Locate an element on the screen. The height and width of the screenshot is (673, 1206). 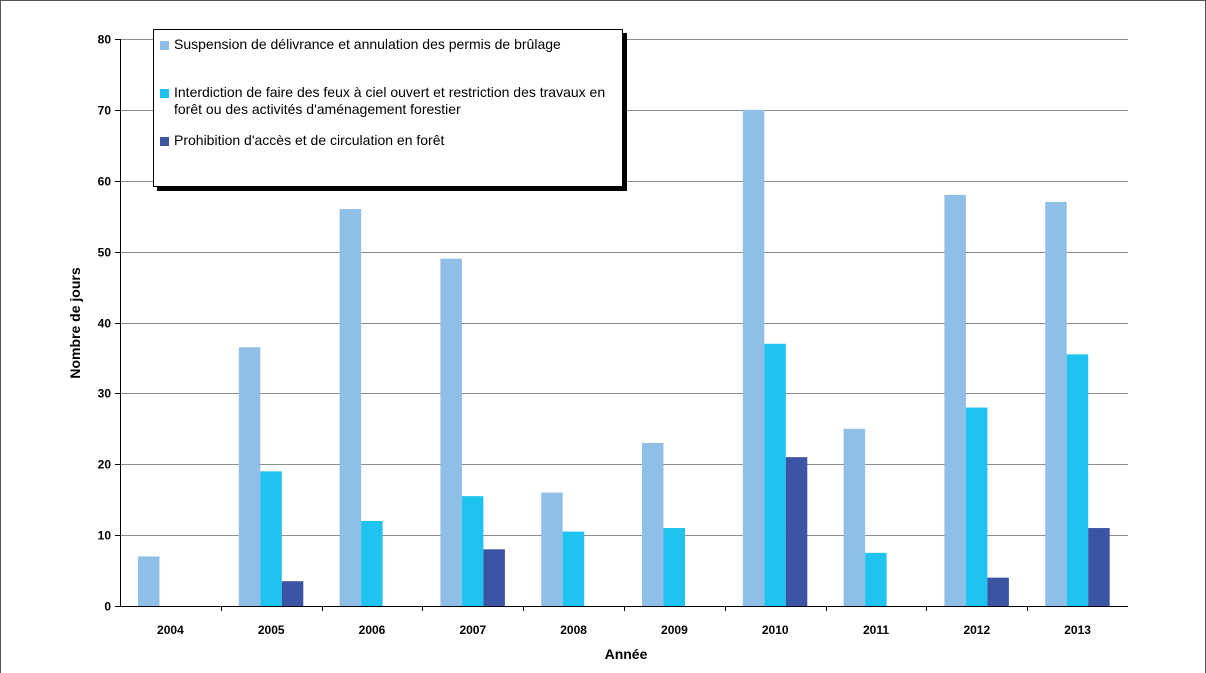
x-tick-label: 2012 is located at coordinates (976, 630).